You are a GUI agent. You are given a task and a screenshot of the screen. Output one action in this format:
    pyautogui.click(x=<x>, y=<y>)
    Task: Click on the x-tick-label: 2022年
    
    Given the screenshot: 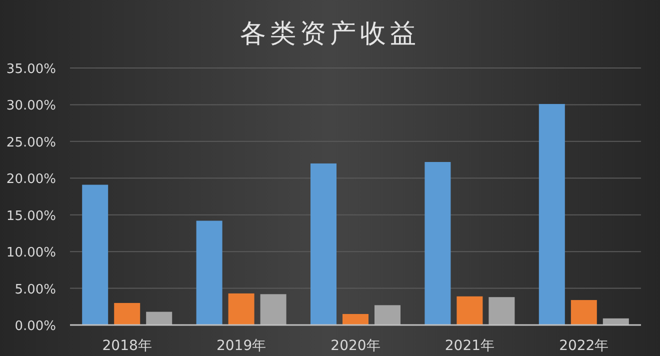 What is the action you would take?
    pyautogui.click(x=584, y=346)
    